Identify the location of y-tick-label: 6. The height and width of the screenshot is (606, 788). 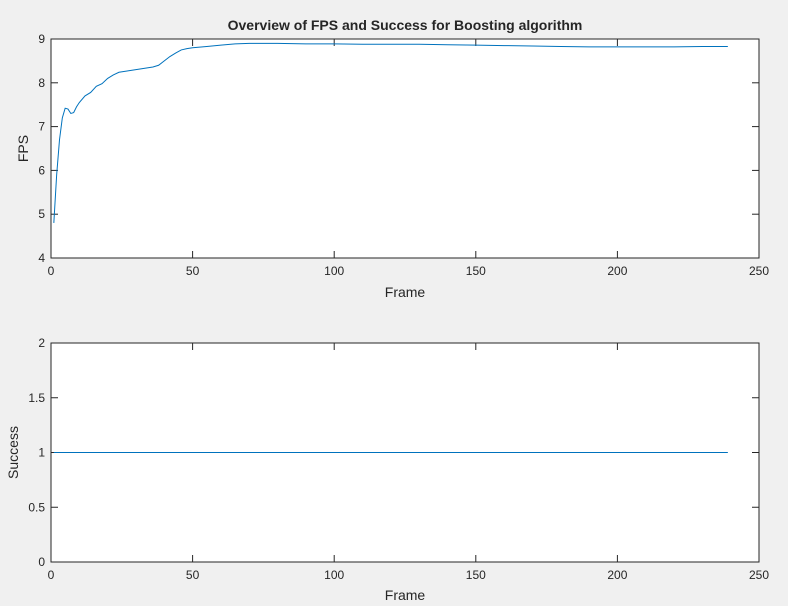
(41, 170).